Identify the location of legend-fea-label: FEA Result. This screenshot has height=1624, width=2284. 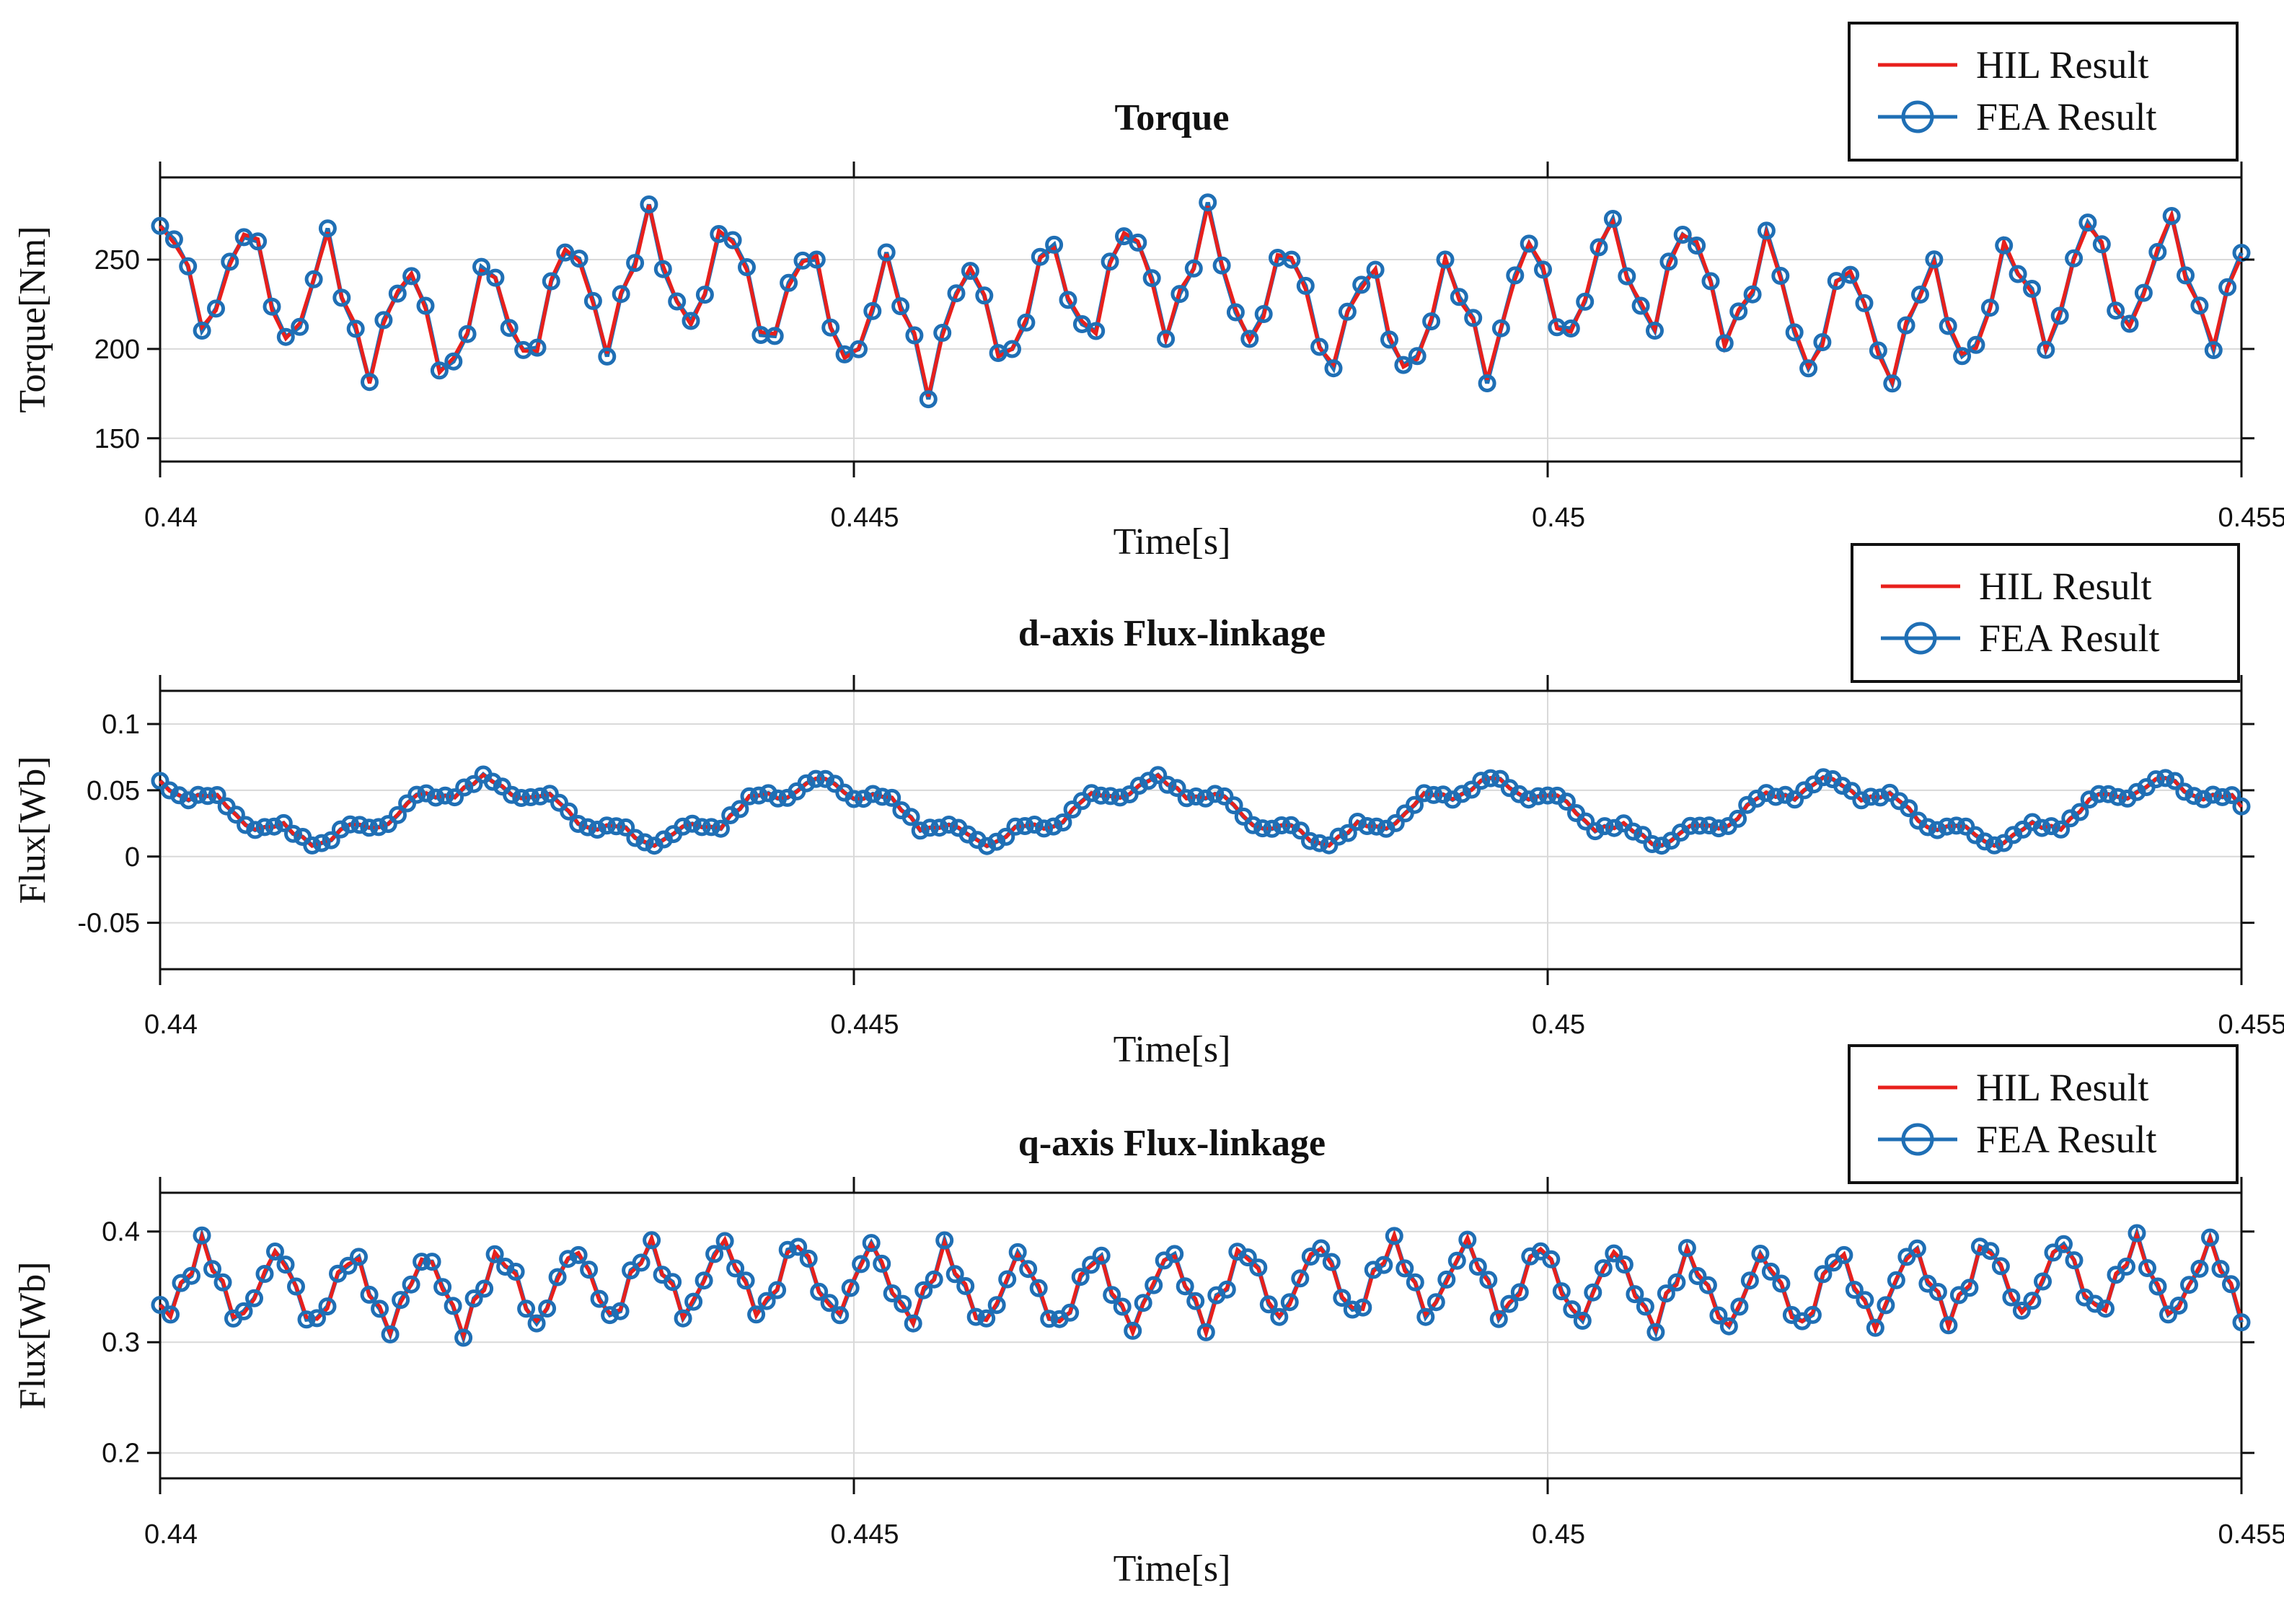
(2069, 638).